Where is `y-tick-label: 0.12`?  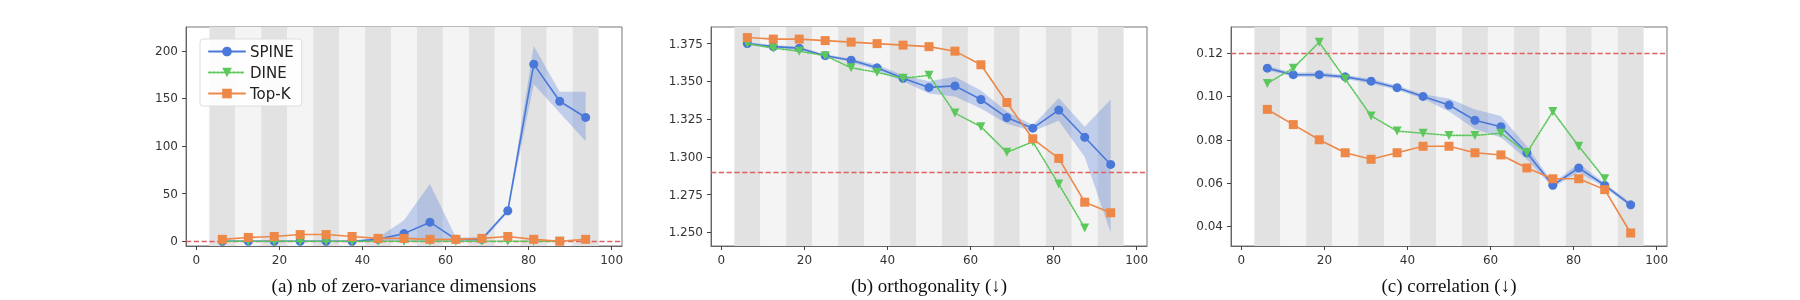 y-tick-label: 0.12 is located at coordinates (1209, 53).